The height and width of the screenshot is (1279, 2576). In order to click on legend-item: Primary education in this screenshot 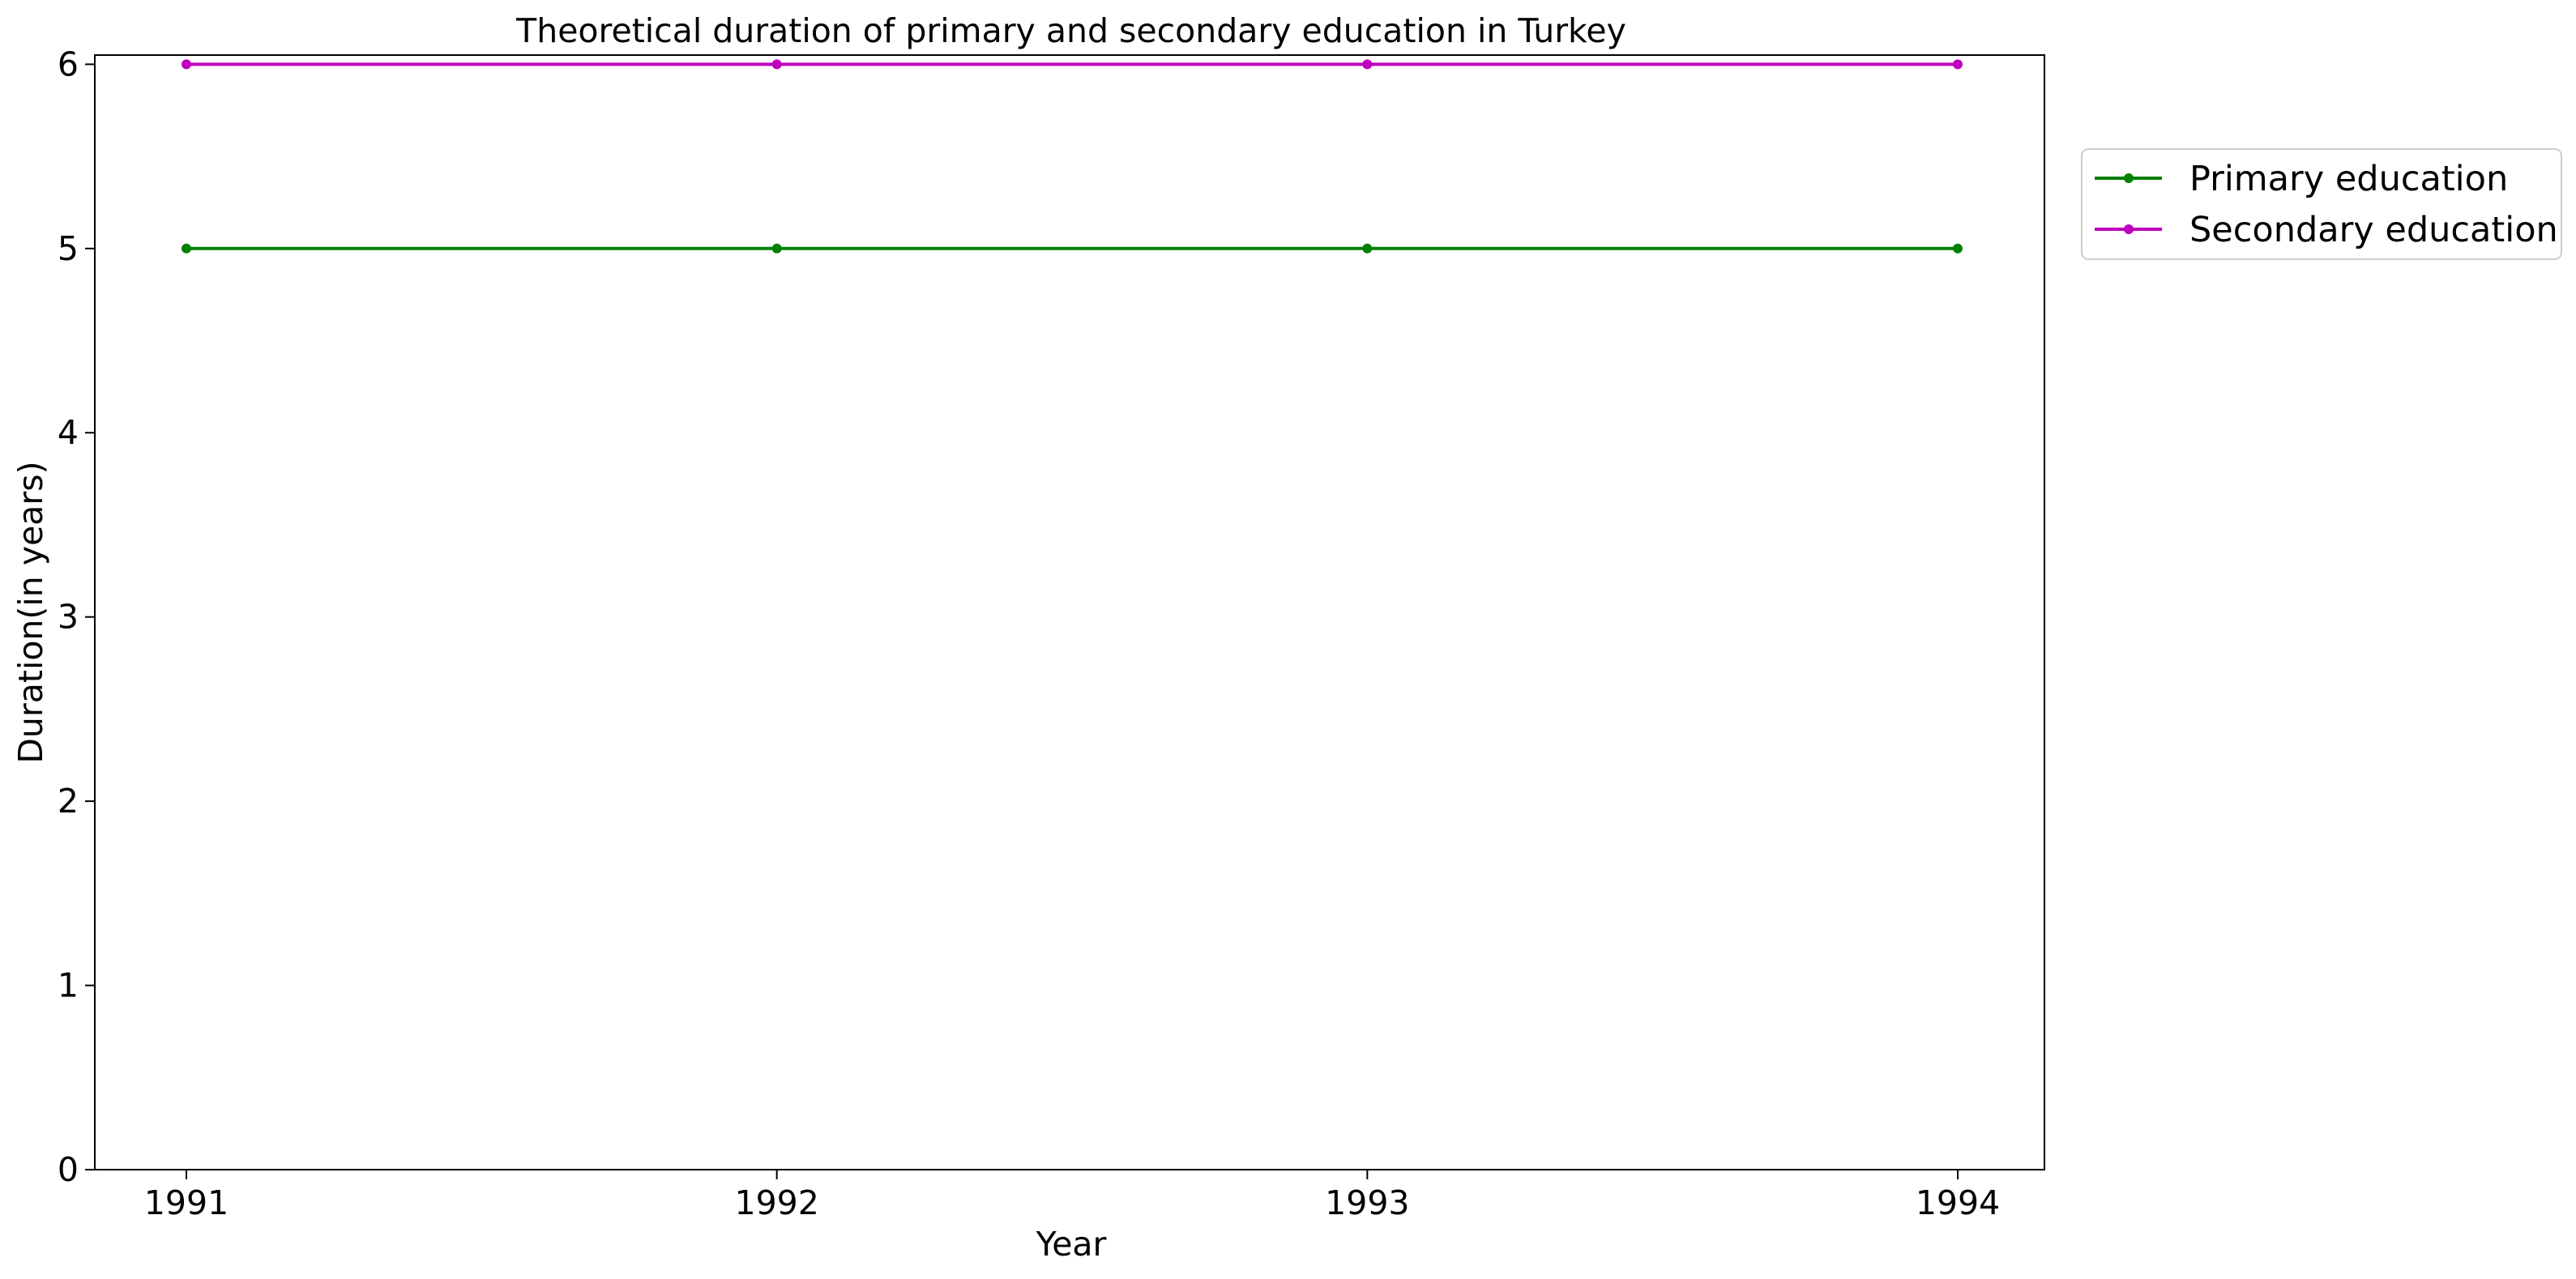, I will do `click(2301, 179)`.